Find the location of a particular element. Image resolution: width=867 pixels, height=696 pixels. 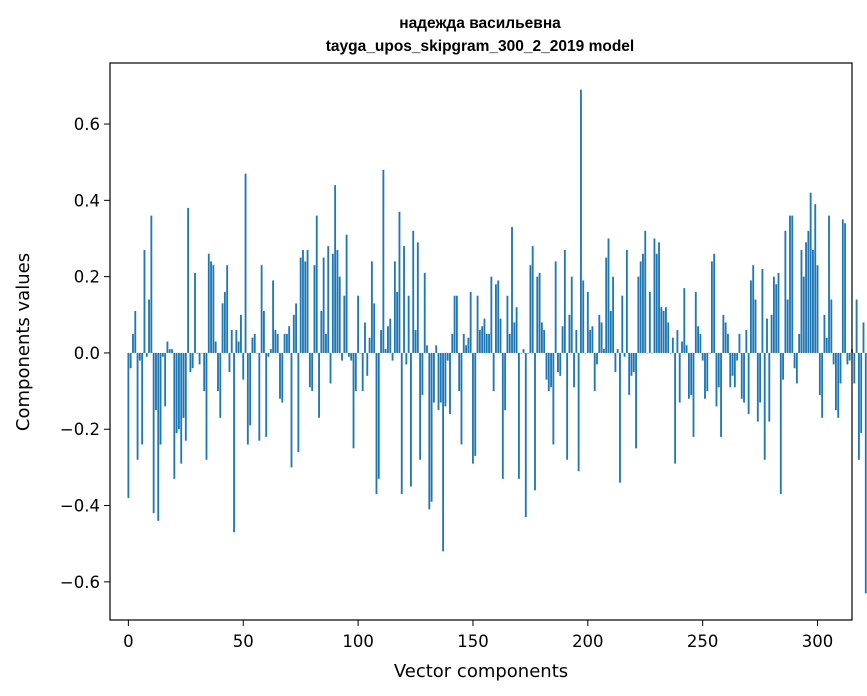

x-tick-label: 50 is located at coordinates (243, 641).